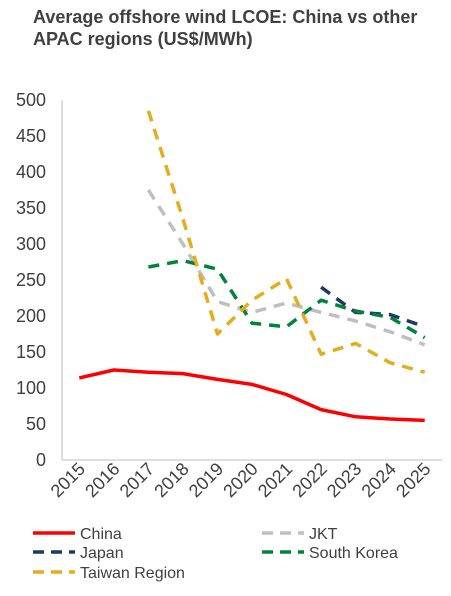  I want to click on y-tick-label: 250, so click(31, 280).